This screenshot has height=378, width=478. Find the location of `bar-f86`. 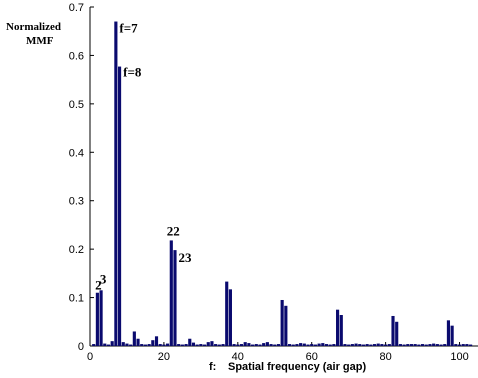

bar-f86 is located at coordinates (408, 345).